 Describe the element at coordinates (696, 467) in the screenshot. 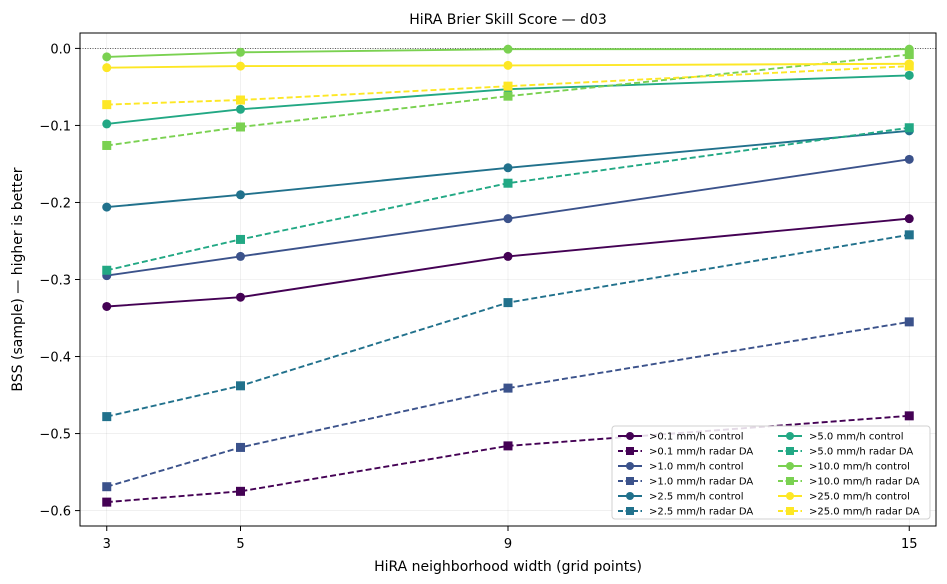

I see `legend-label: >1.0 mm/h control` at that location.